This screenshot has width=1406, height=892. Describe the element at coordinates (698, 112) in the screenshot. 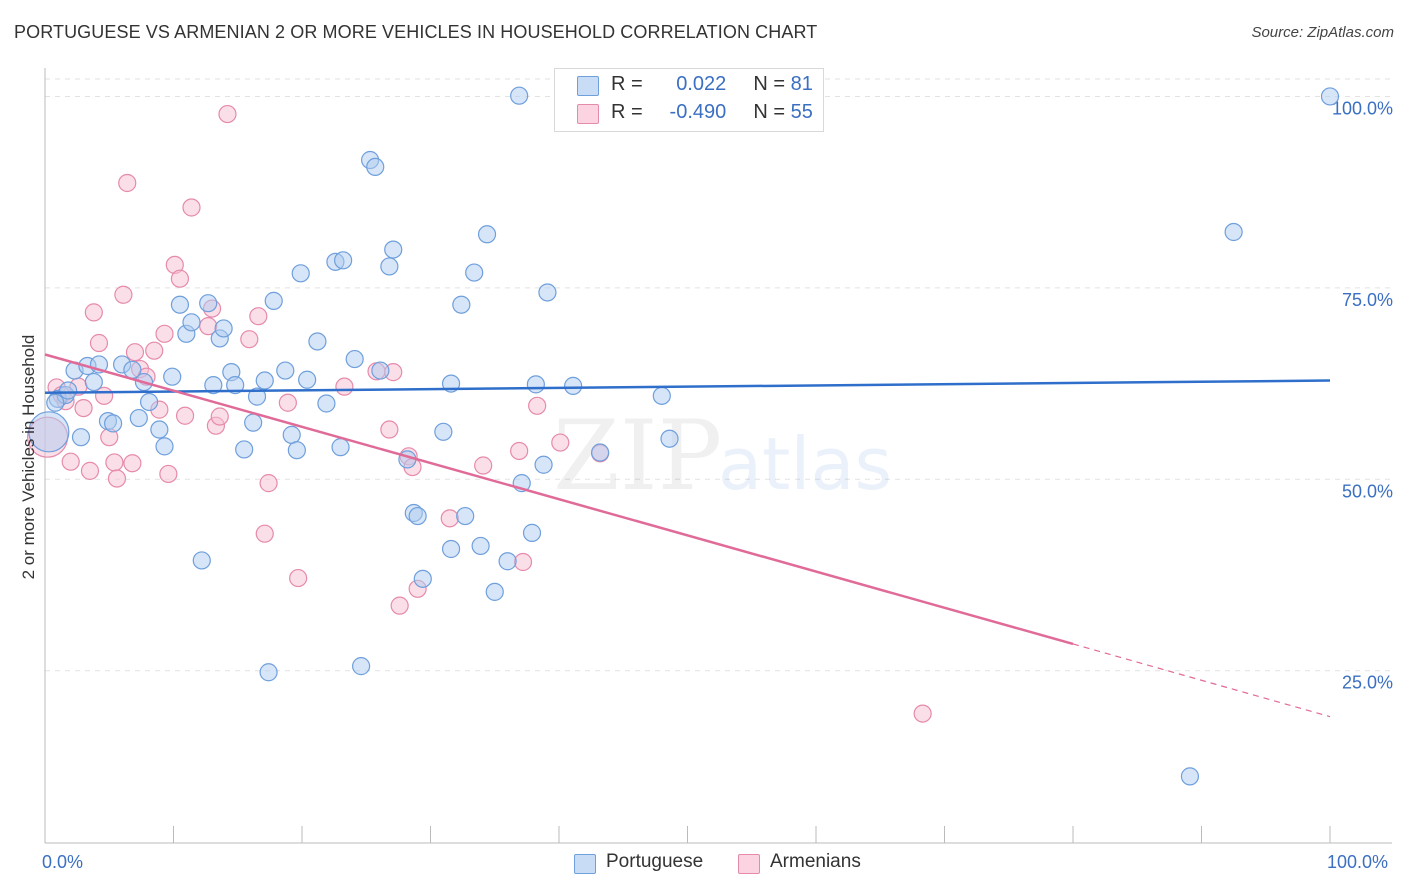

I see `r-value: -0.490` at that location.